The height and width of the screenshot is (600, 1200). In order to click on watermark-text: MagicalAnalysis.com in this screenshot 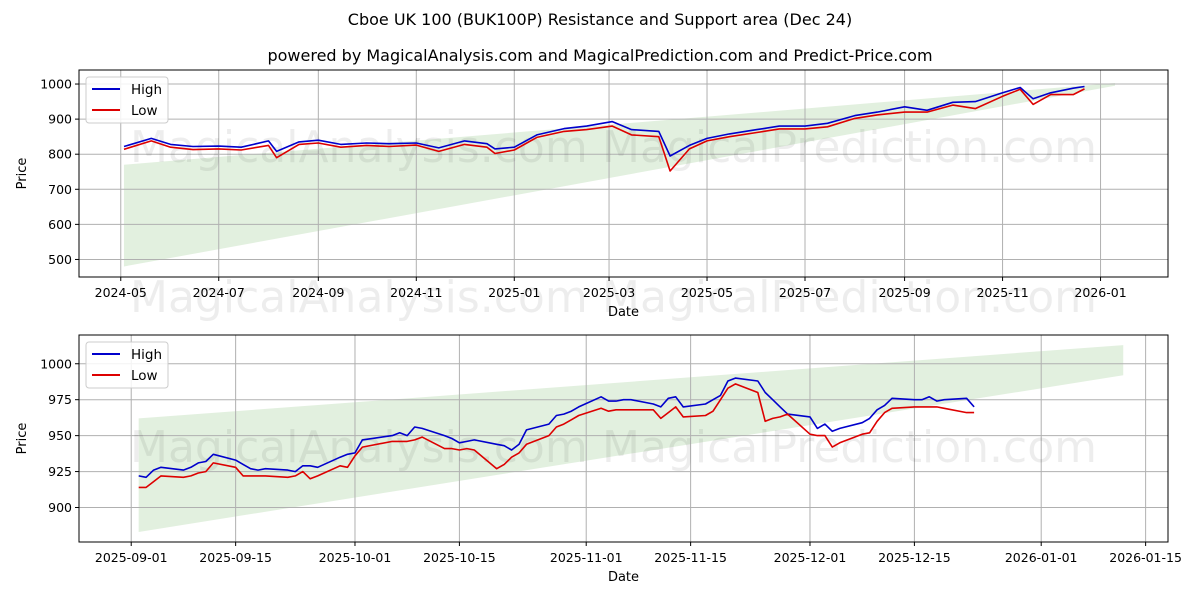, I will do `click(359, 297)`.